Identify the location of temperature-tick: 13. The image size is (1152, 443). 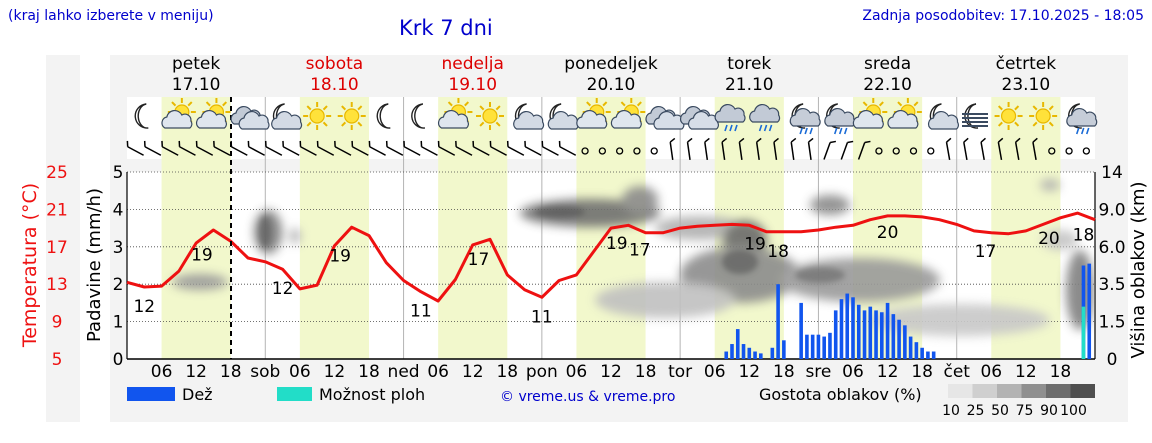
(57, 285).